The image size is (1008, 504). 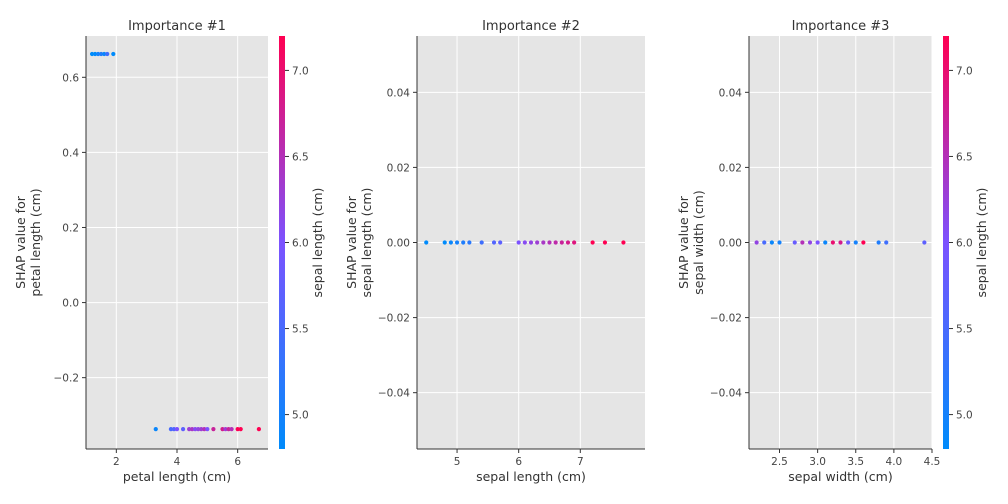 What do you see at coordinates (698, 242) in the screenshot?
I see `y-axis-label-line-2: sepal width (cm)` at bounding box center [698, 242].